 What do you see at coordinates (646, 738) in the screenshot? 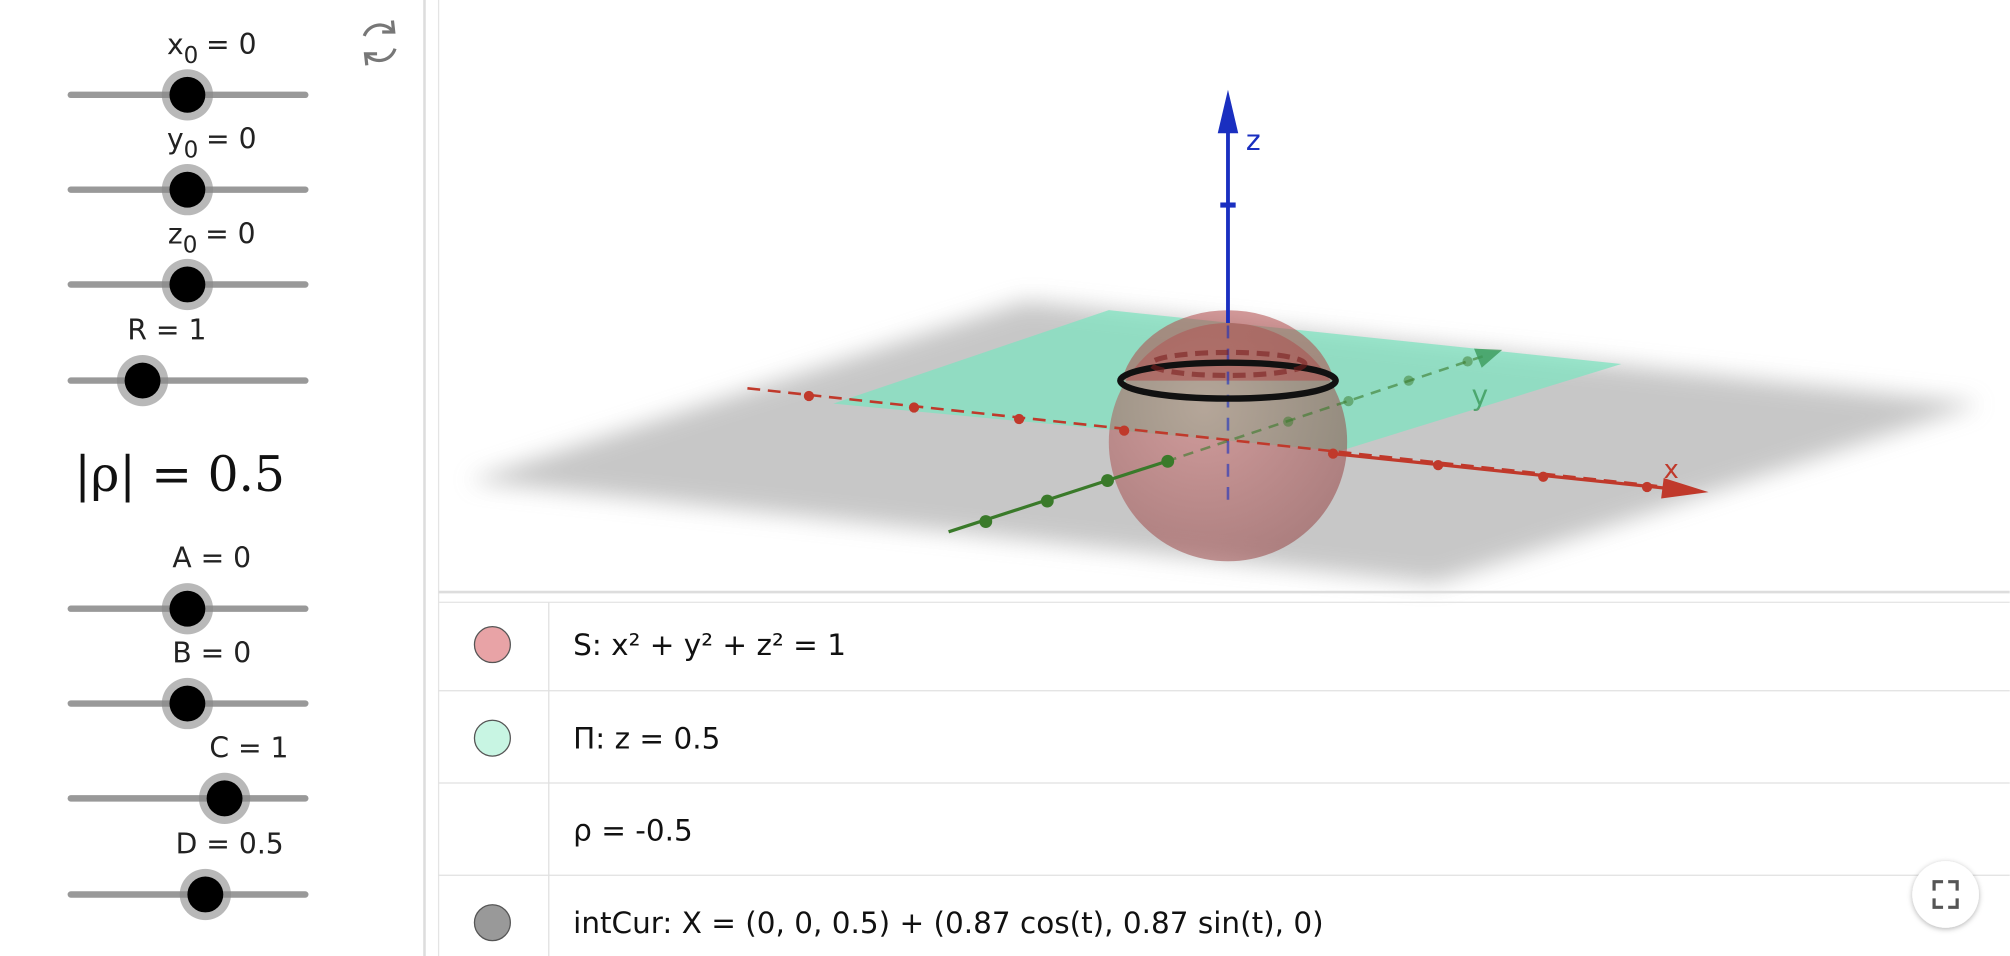
I see `algebra-item: Π: z = 0.5` at bounding box center [646, 738].